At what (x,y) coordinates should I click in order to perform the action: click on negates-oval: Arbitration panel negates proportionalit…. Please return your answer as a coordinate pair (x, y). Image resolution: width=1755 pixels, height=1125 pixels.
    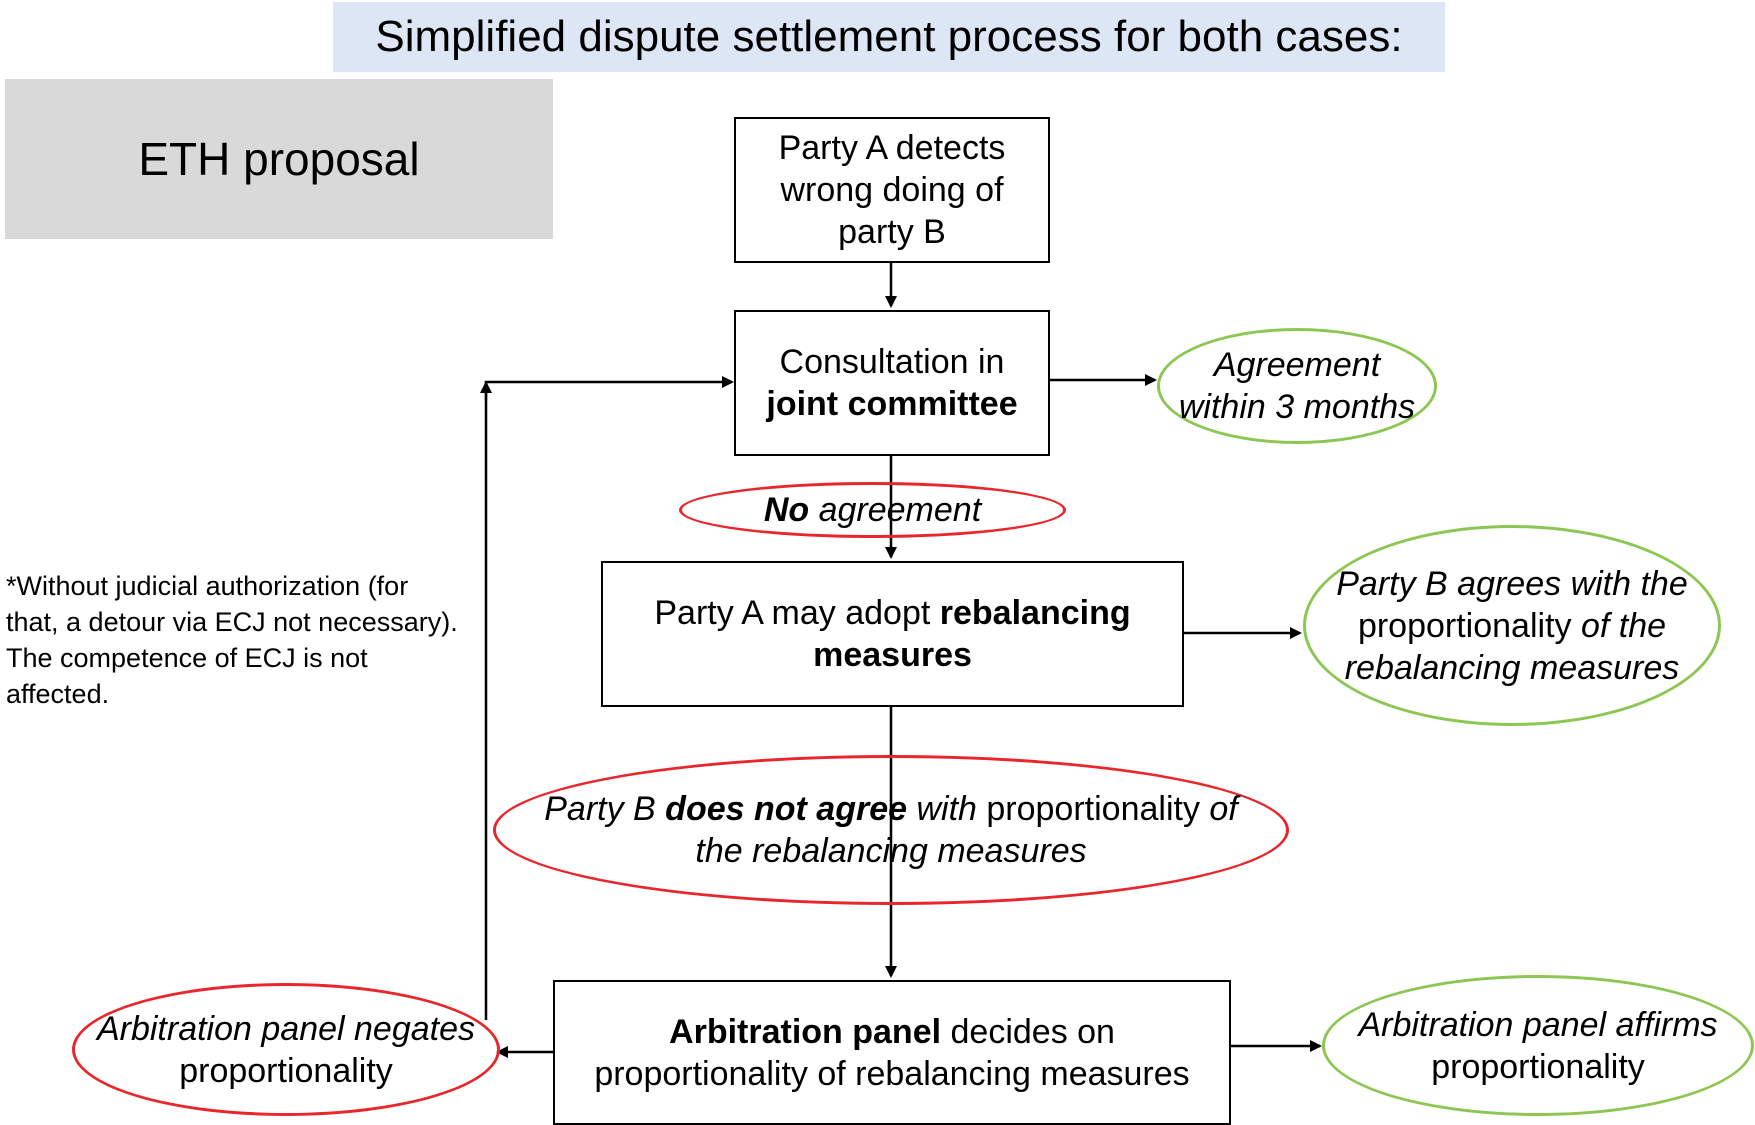
    Looking at the image, I should click on (286, 1049).